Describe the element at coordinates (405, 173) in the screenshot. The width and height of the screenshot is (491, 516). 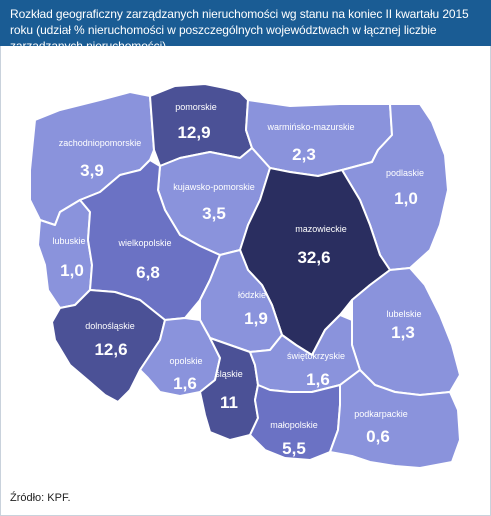
I see `region-name-podlaskie: podlaskie` at that location.